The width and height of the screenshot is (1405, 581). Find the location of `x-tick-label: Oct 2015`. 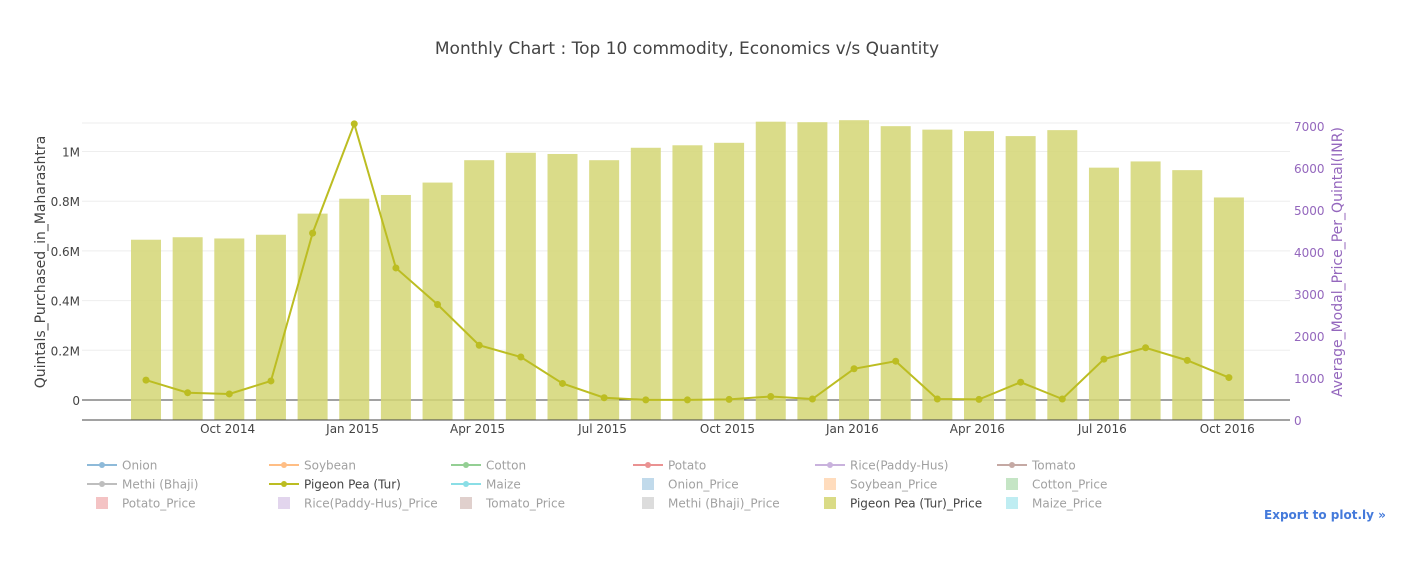

x-tick-label: Oct 2015 is located at coordinates (727, 429).